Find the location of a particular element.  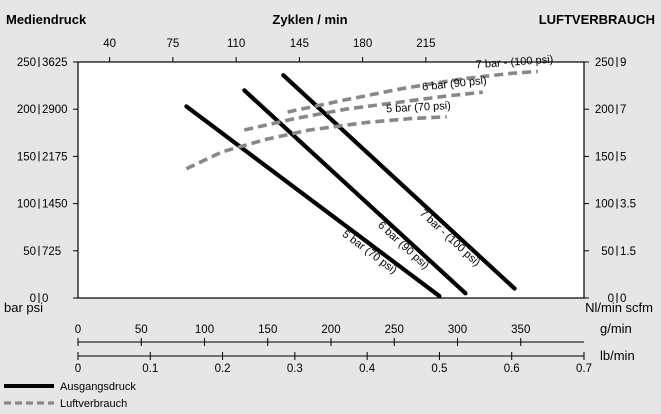

psi-tick-label: 725 is located at coordinates (51, 252).